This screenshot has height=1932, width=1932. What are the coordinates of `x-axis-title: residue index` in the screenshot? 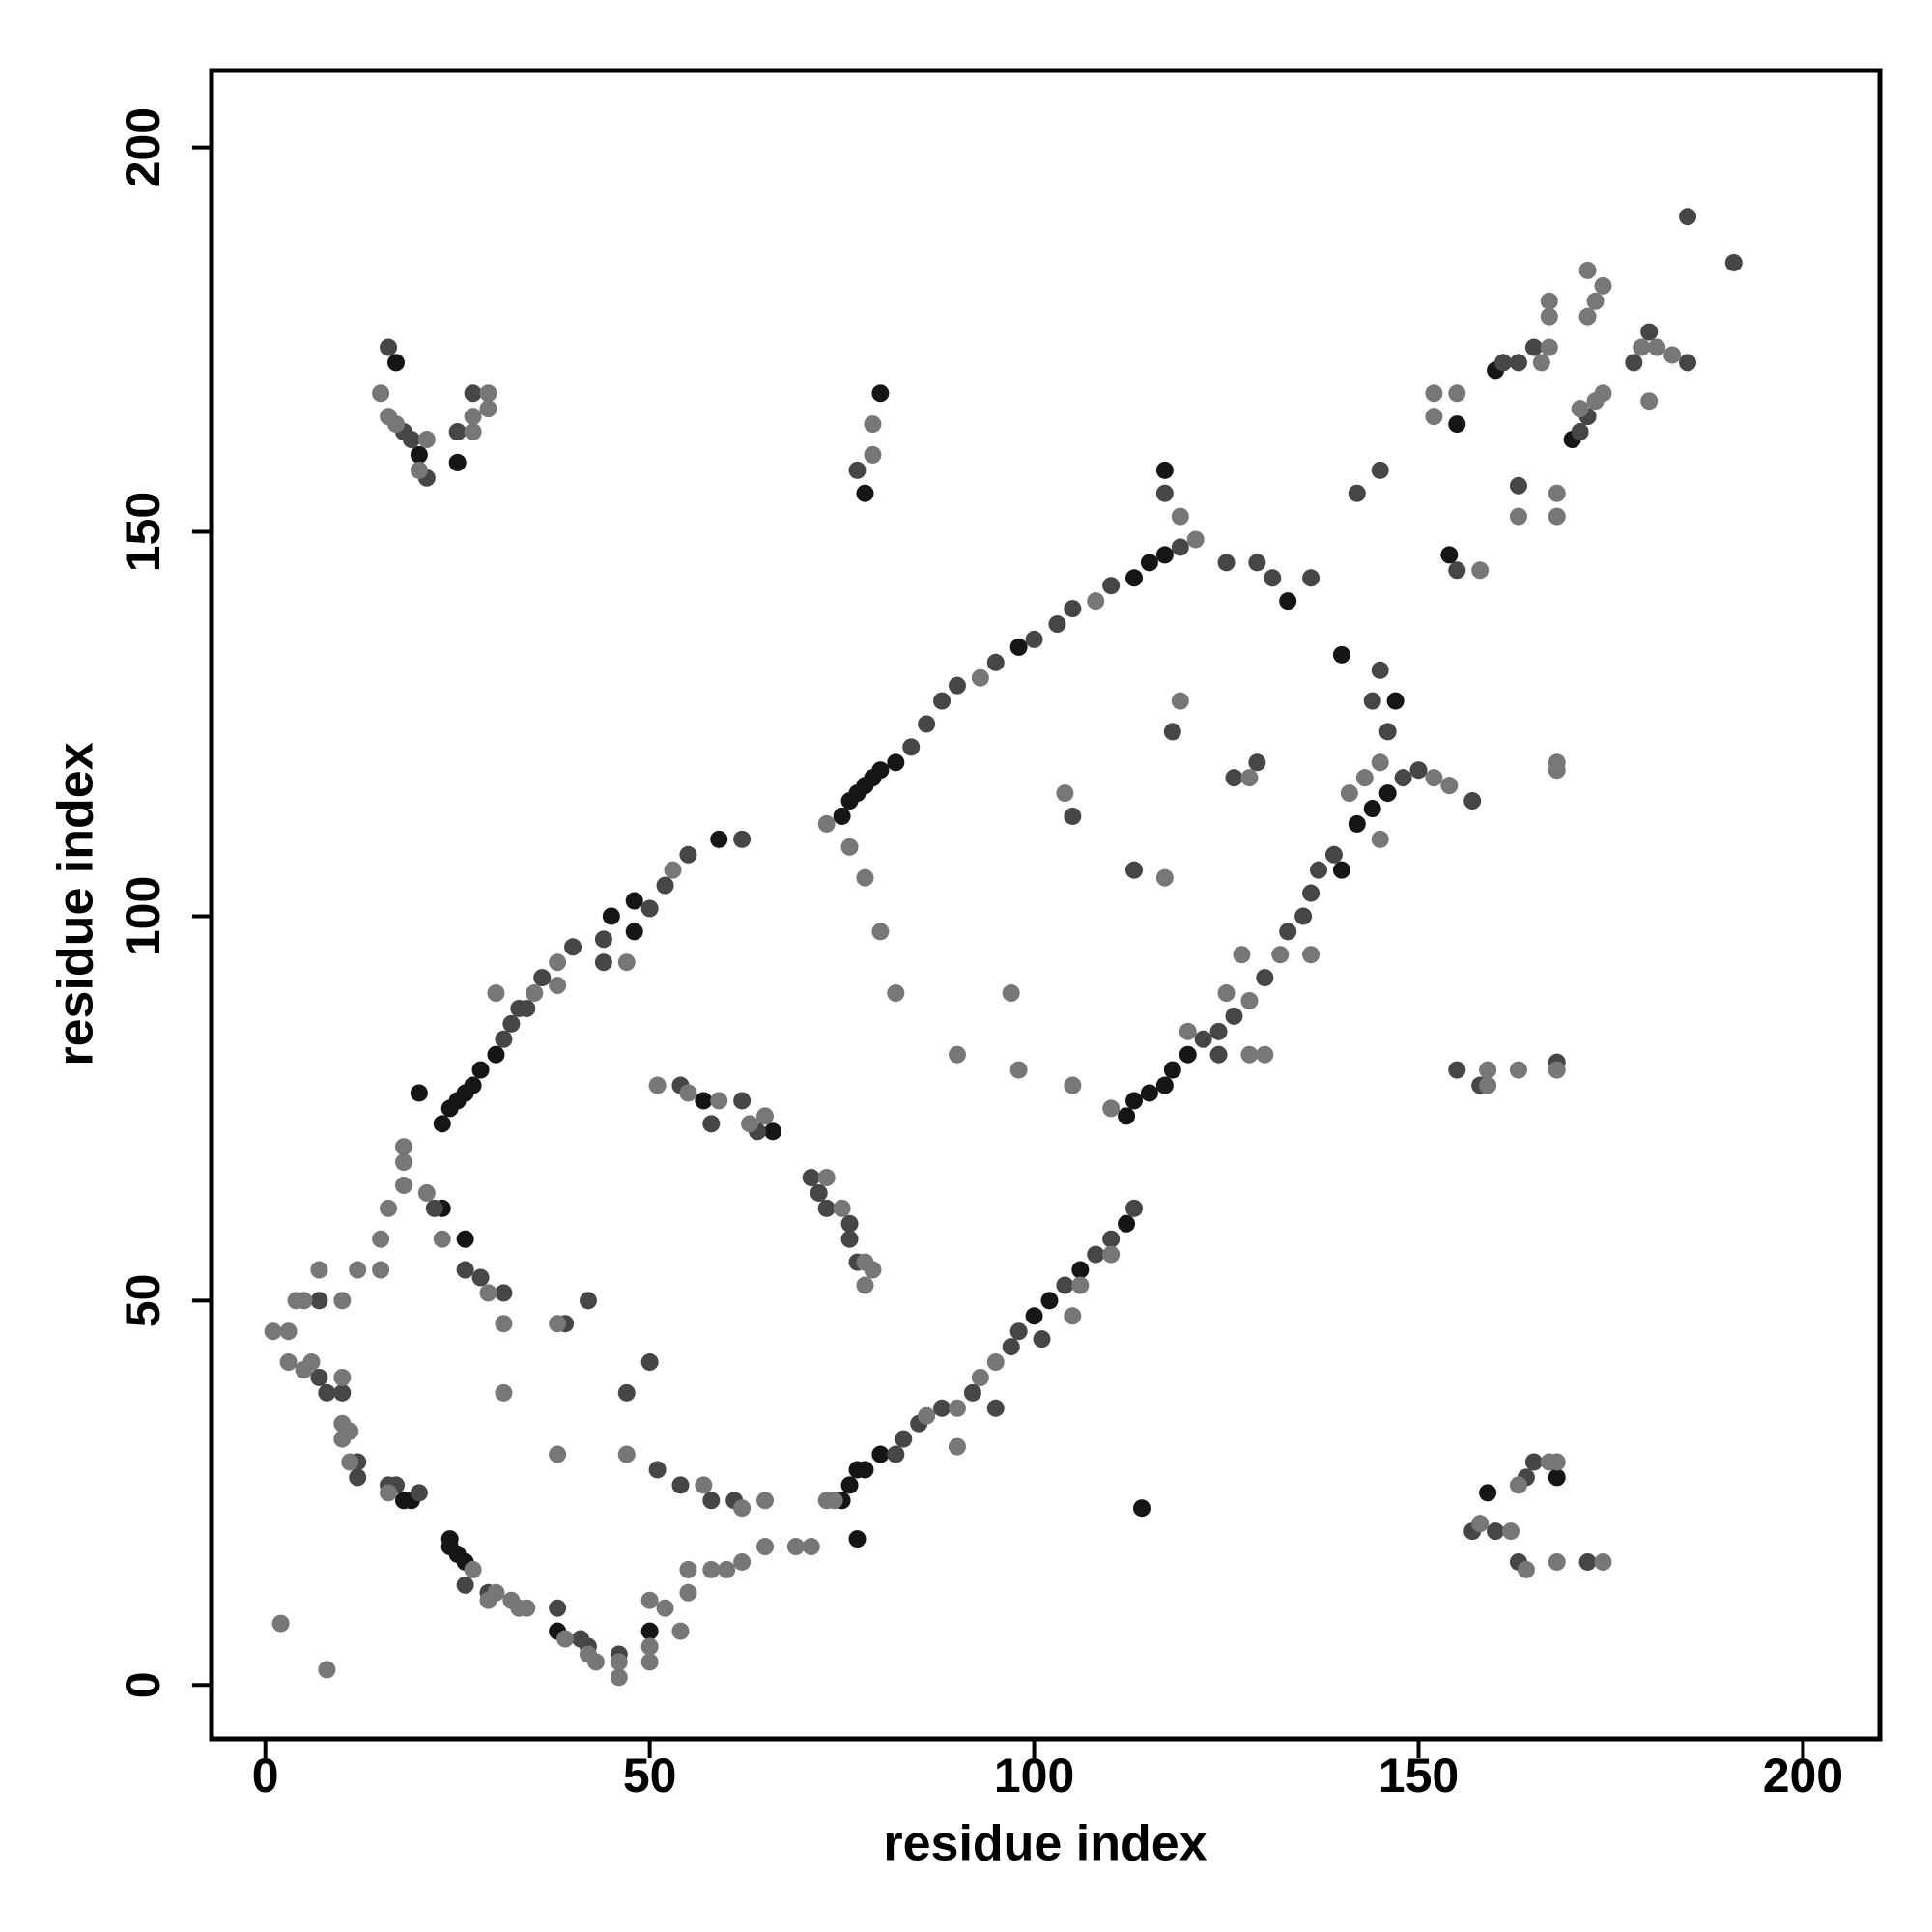 It's located at (1045, 1844).